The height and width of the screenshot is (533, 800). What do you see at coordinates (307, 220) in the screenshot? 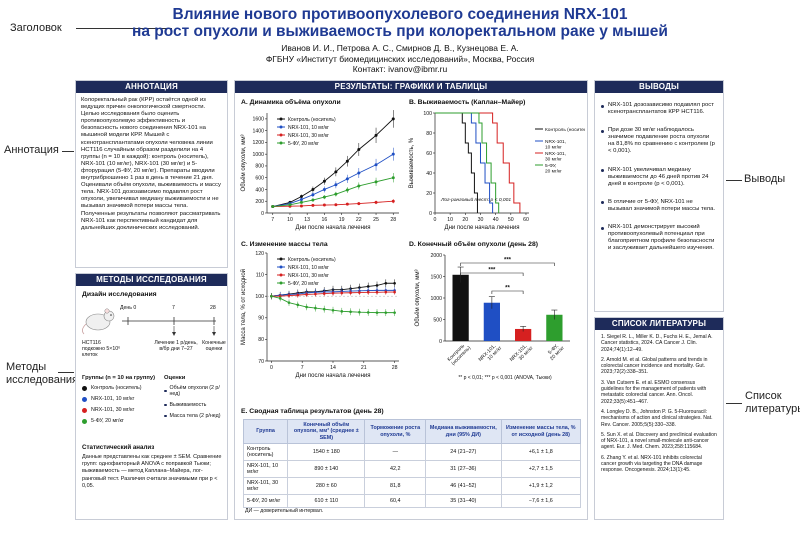
I see `x-tick-label: 13` at bounding box center [307, 220].